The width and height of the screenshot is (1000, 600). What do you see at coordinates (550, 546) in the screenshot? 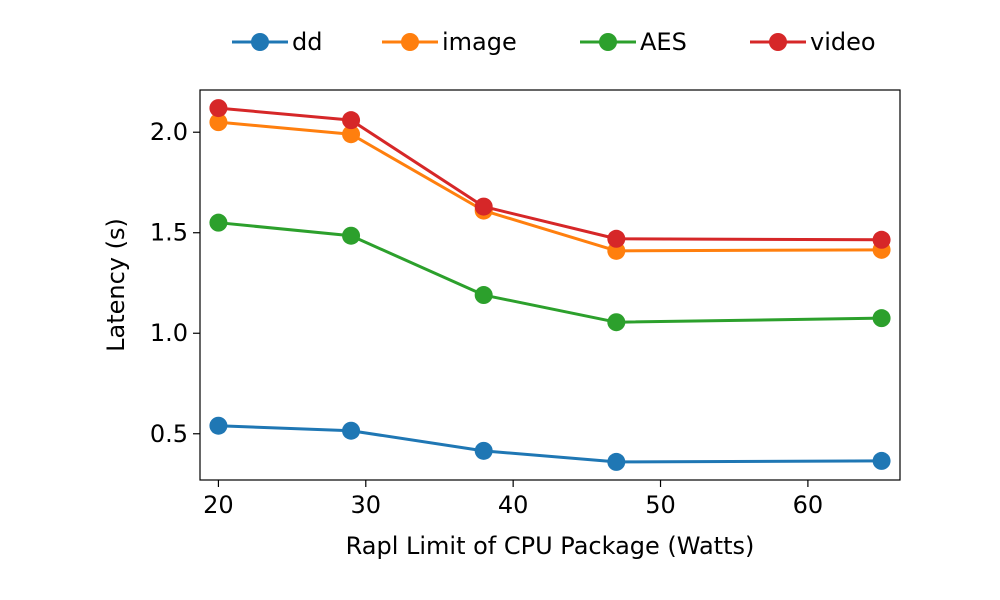
I see `x-axis-label: Rapl Limit of CPU Package (Watts)` at bounding box center [550, 546].